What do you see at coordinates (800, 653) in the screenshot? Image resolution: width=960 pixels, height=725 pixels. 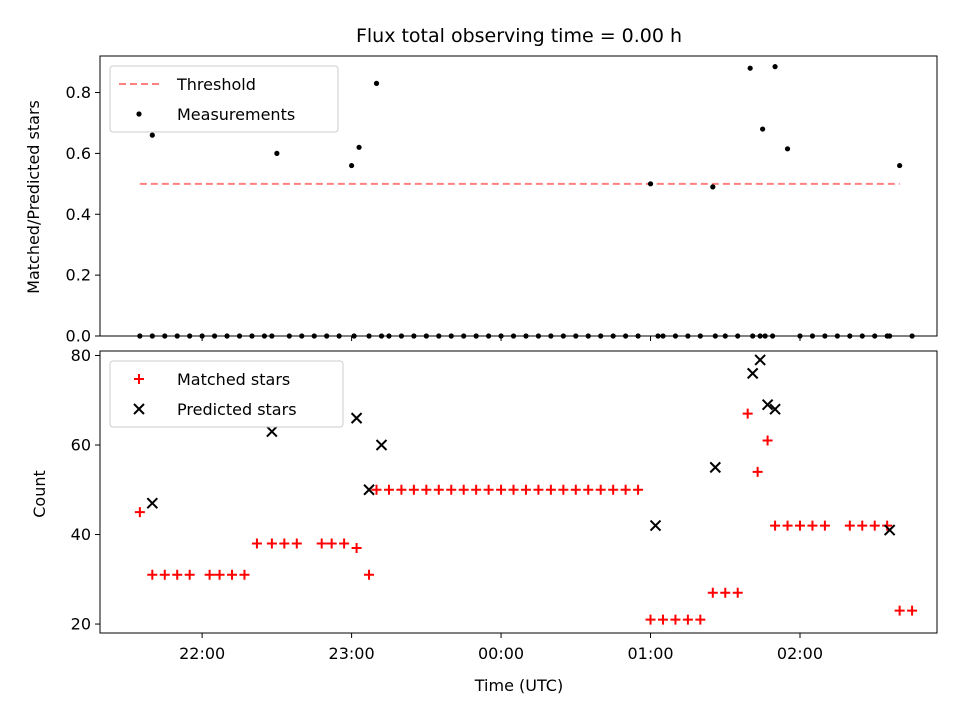 I see `x-tick-label: 02:00` at bounding box center [800, 653].